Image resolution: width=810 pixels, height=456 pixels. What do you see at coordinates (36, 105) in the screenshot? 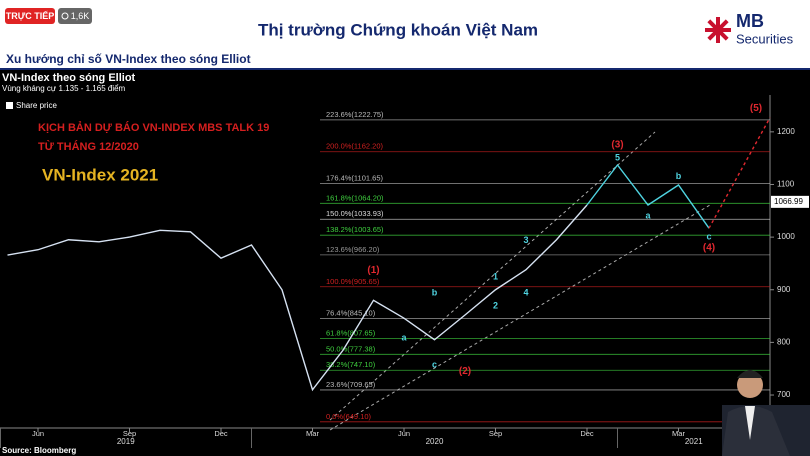
I see `legend-label: Share price` at bounding box center [36, 105].